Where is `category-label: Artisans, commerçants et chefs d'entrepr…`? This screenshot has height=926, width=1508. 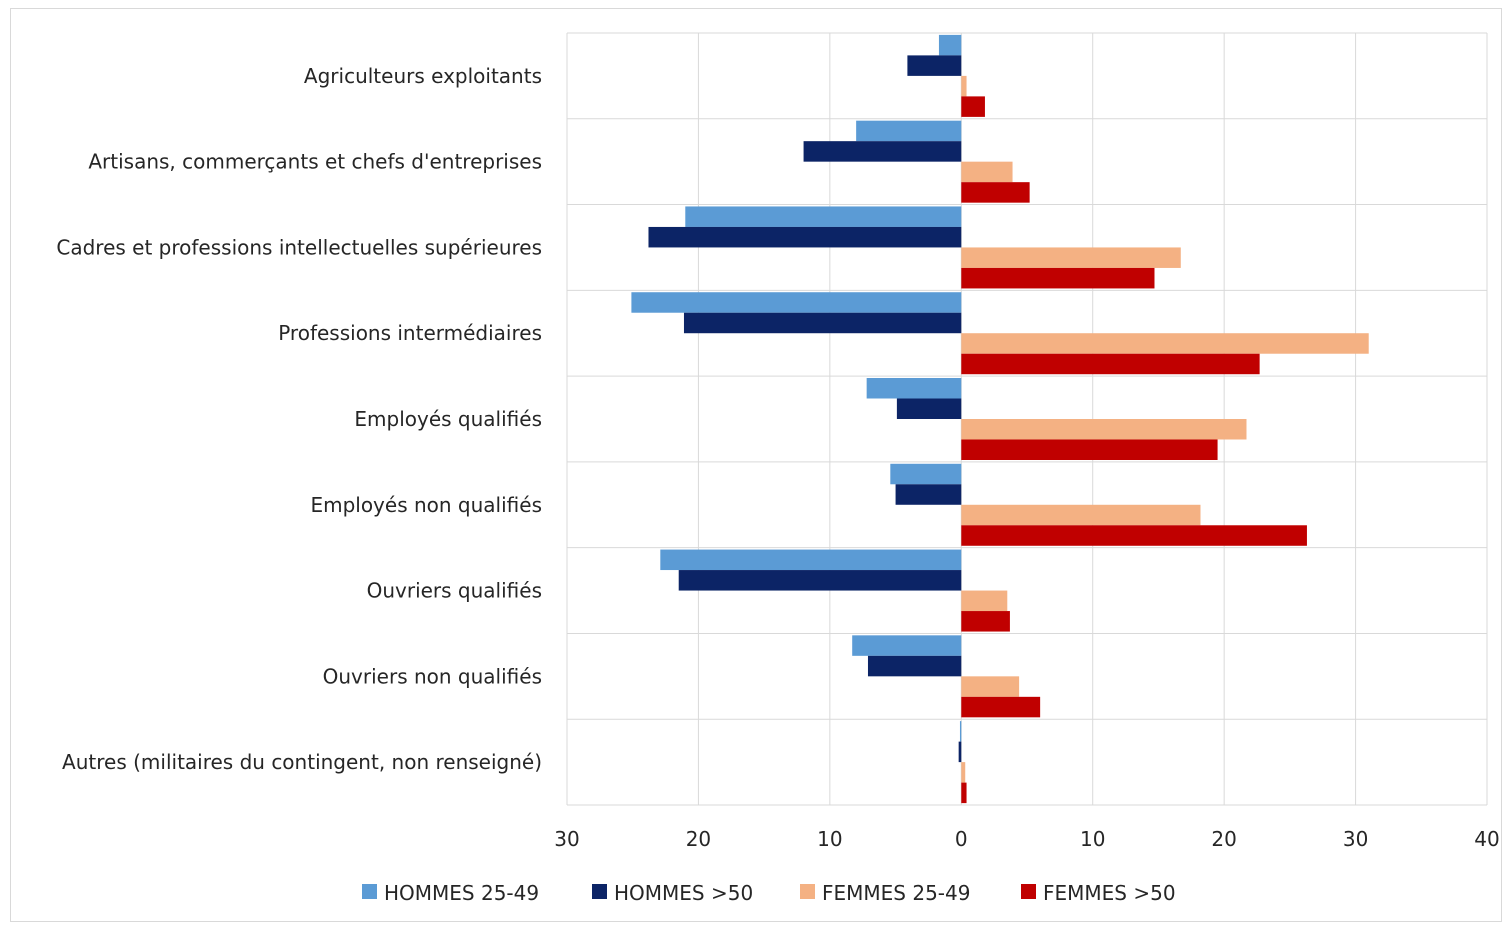
category-label: Artisans, commerçants et chefs d'entrepr… is located at coordinates (315, 162).